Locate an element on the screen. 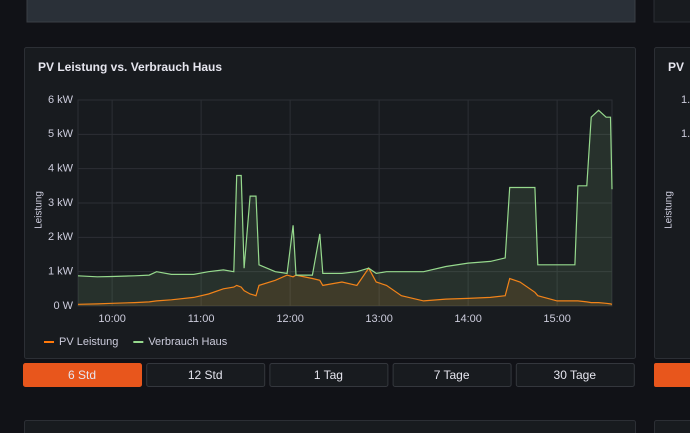 The image size is (690, 433). legend-label: Verbrauch Haus is located at coordinates (187, 342).